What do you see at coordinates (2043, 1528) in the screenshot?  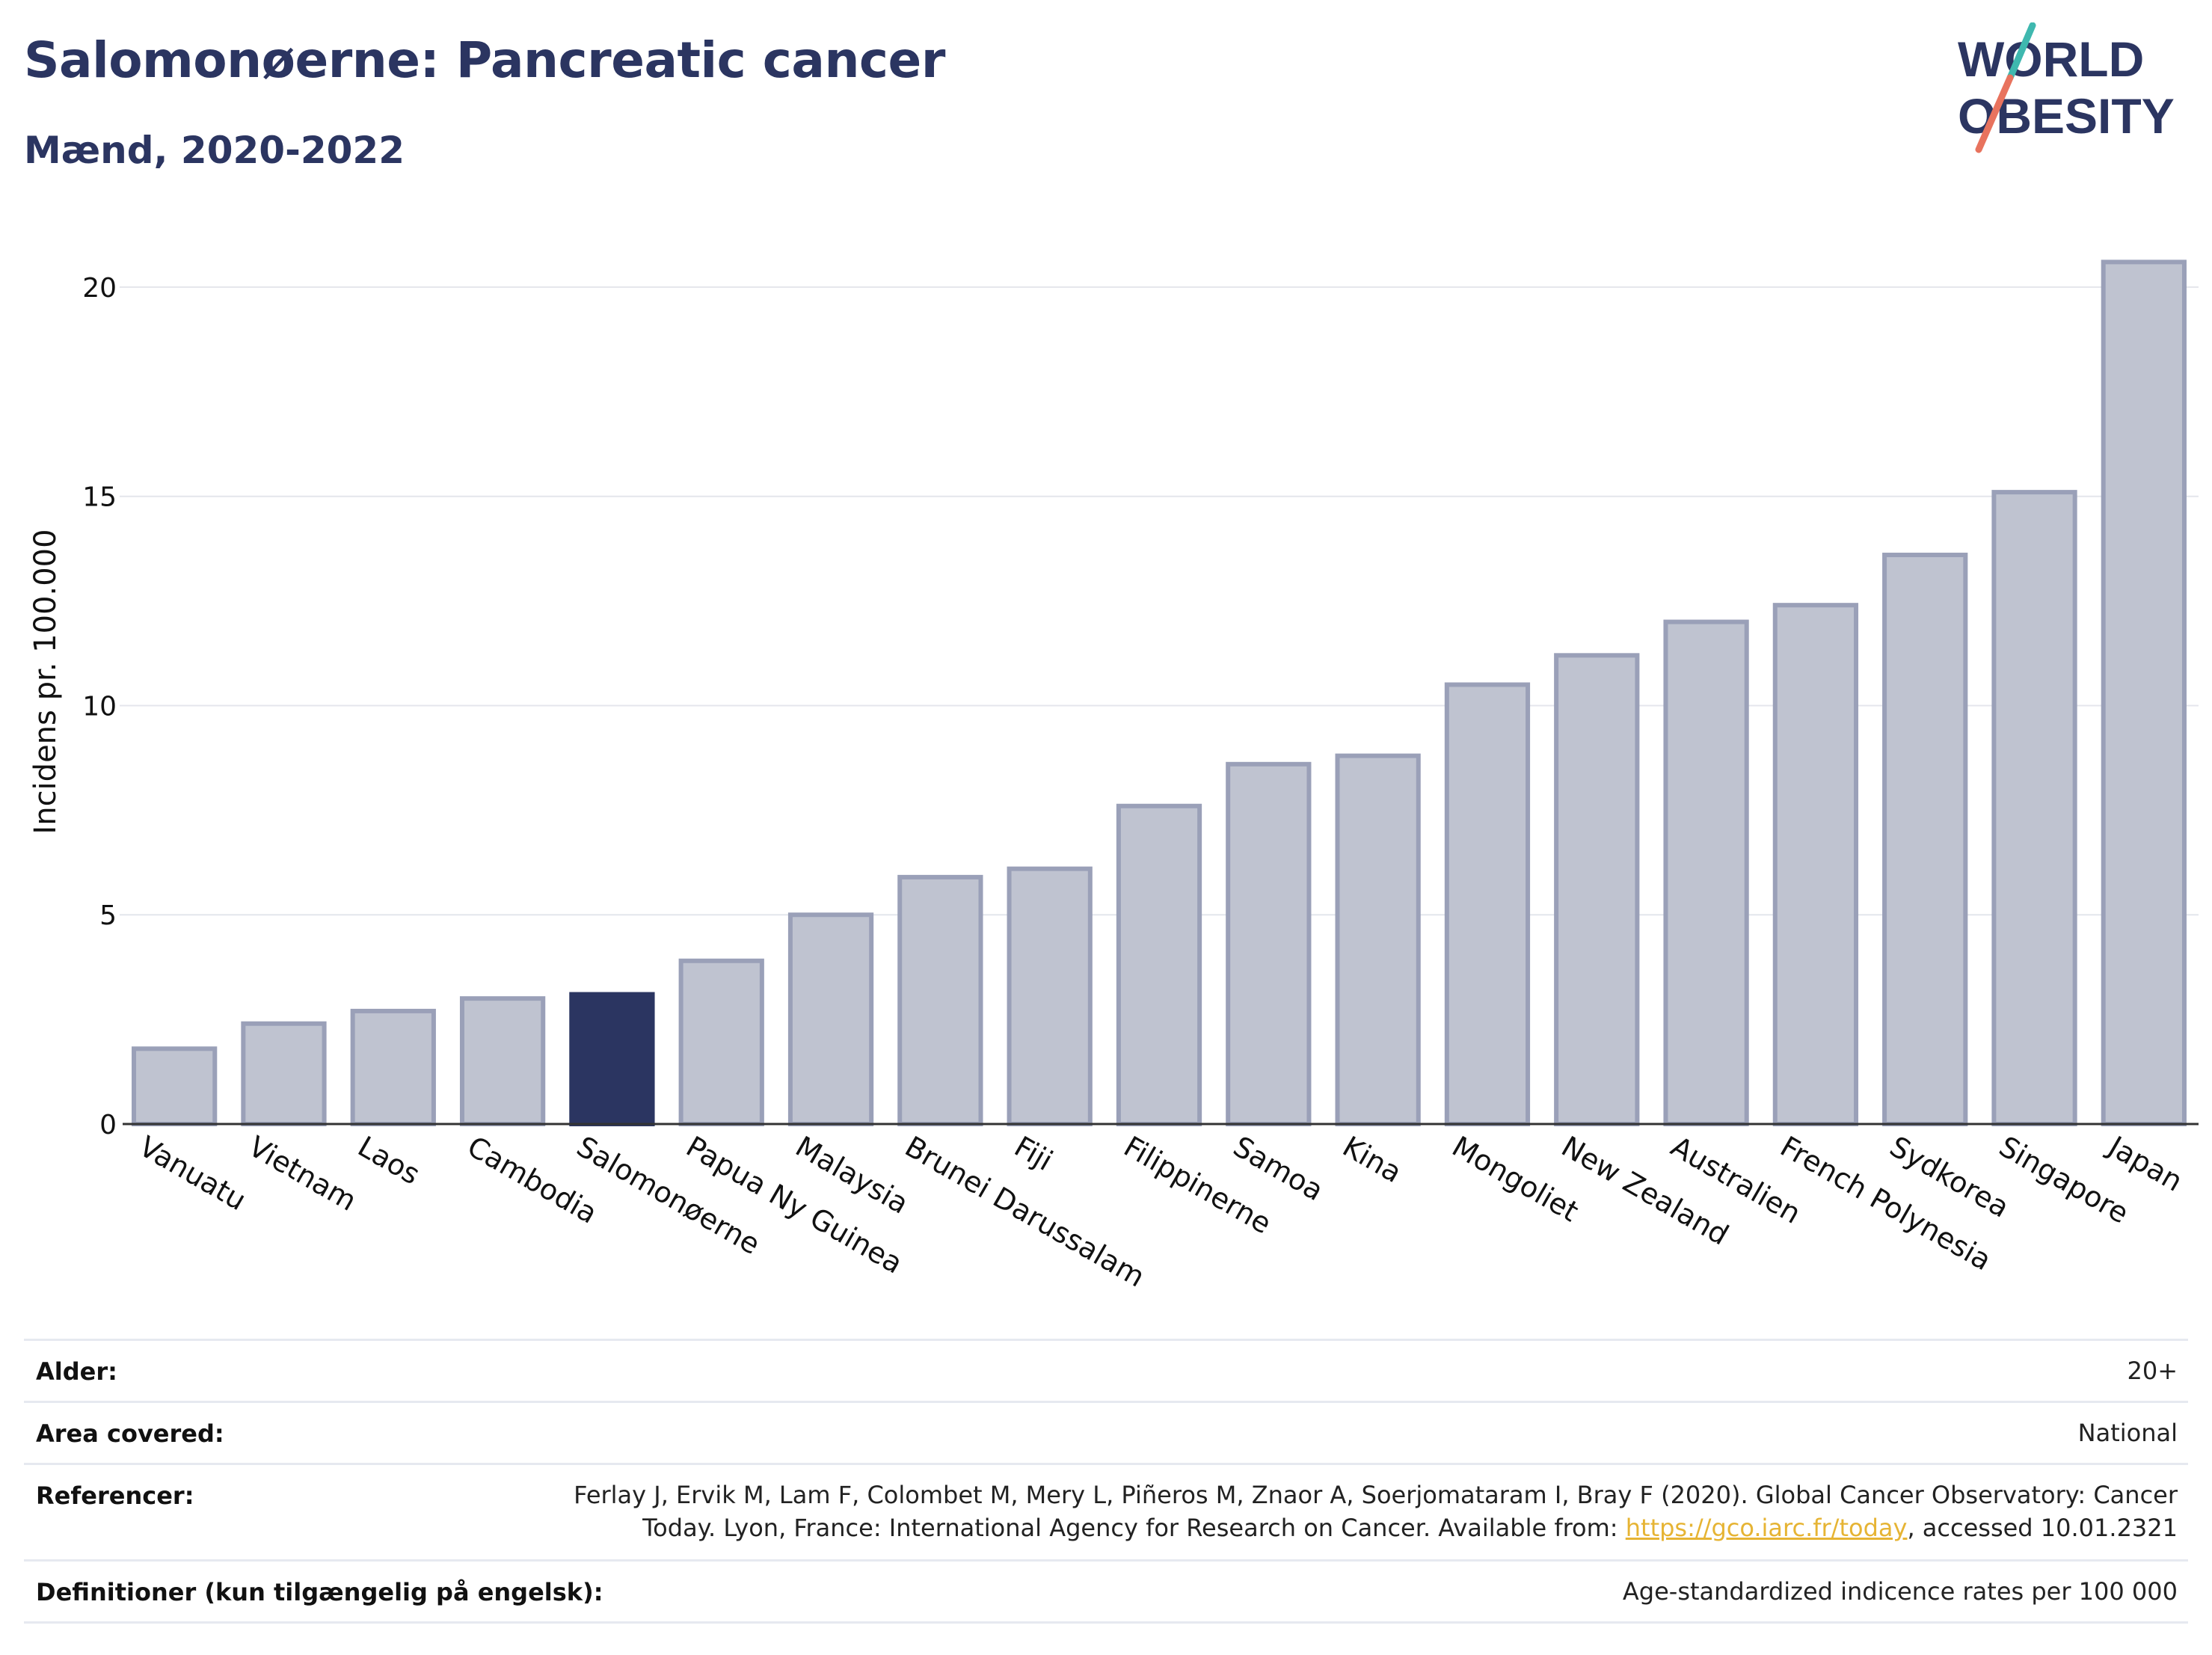 I see `reference-accessed: , accessed 10.01.2321` at bounding box center [2043, 1528].